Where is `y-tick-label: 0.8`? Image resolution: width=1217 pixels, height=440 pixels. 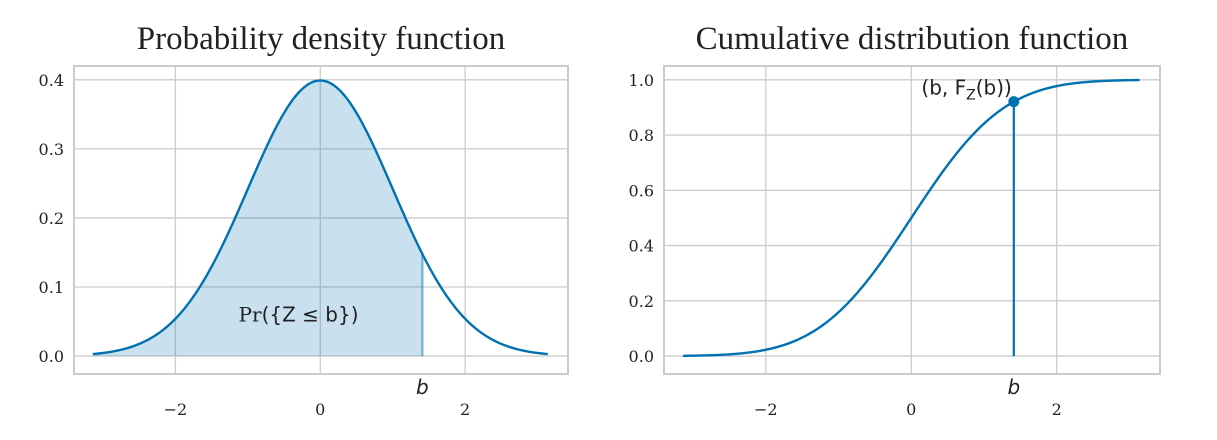 y-tick-label: 0.8 is located at coordinates (641, 135).